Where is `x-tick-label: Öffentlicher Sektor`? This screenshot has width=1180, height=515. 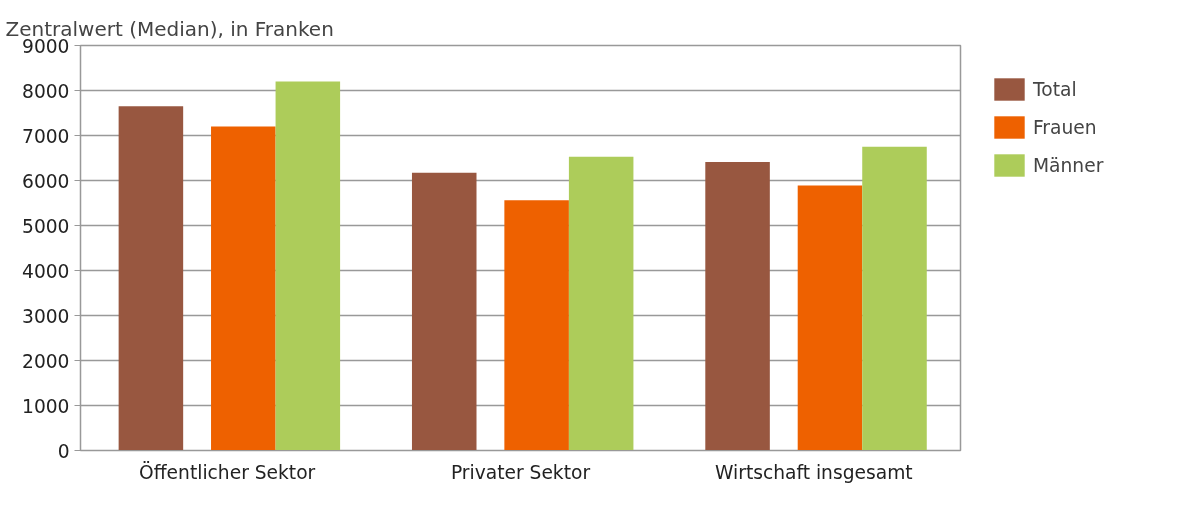 x-tick-label: Öffentlicher Sektor is located at coordinates (227, 471).